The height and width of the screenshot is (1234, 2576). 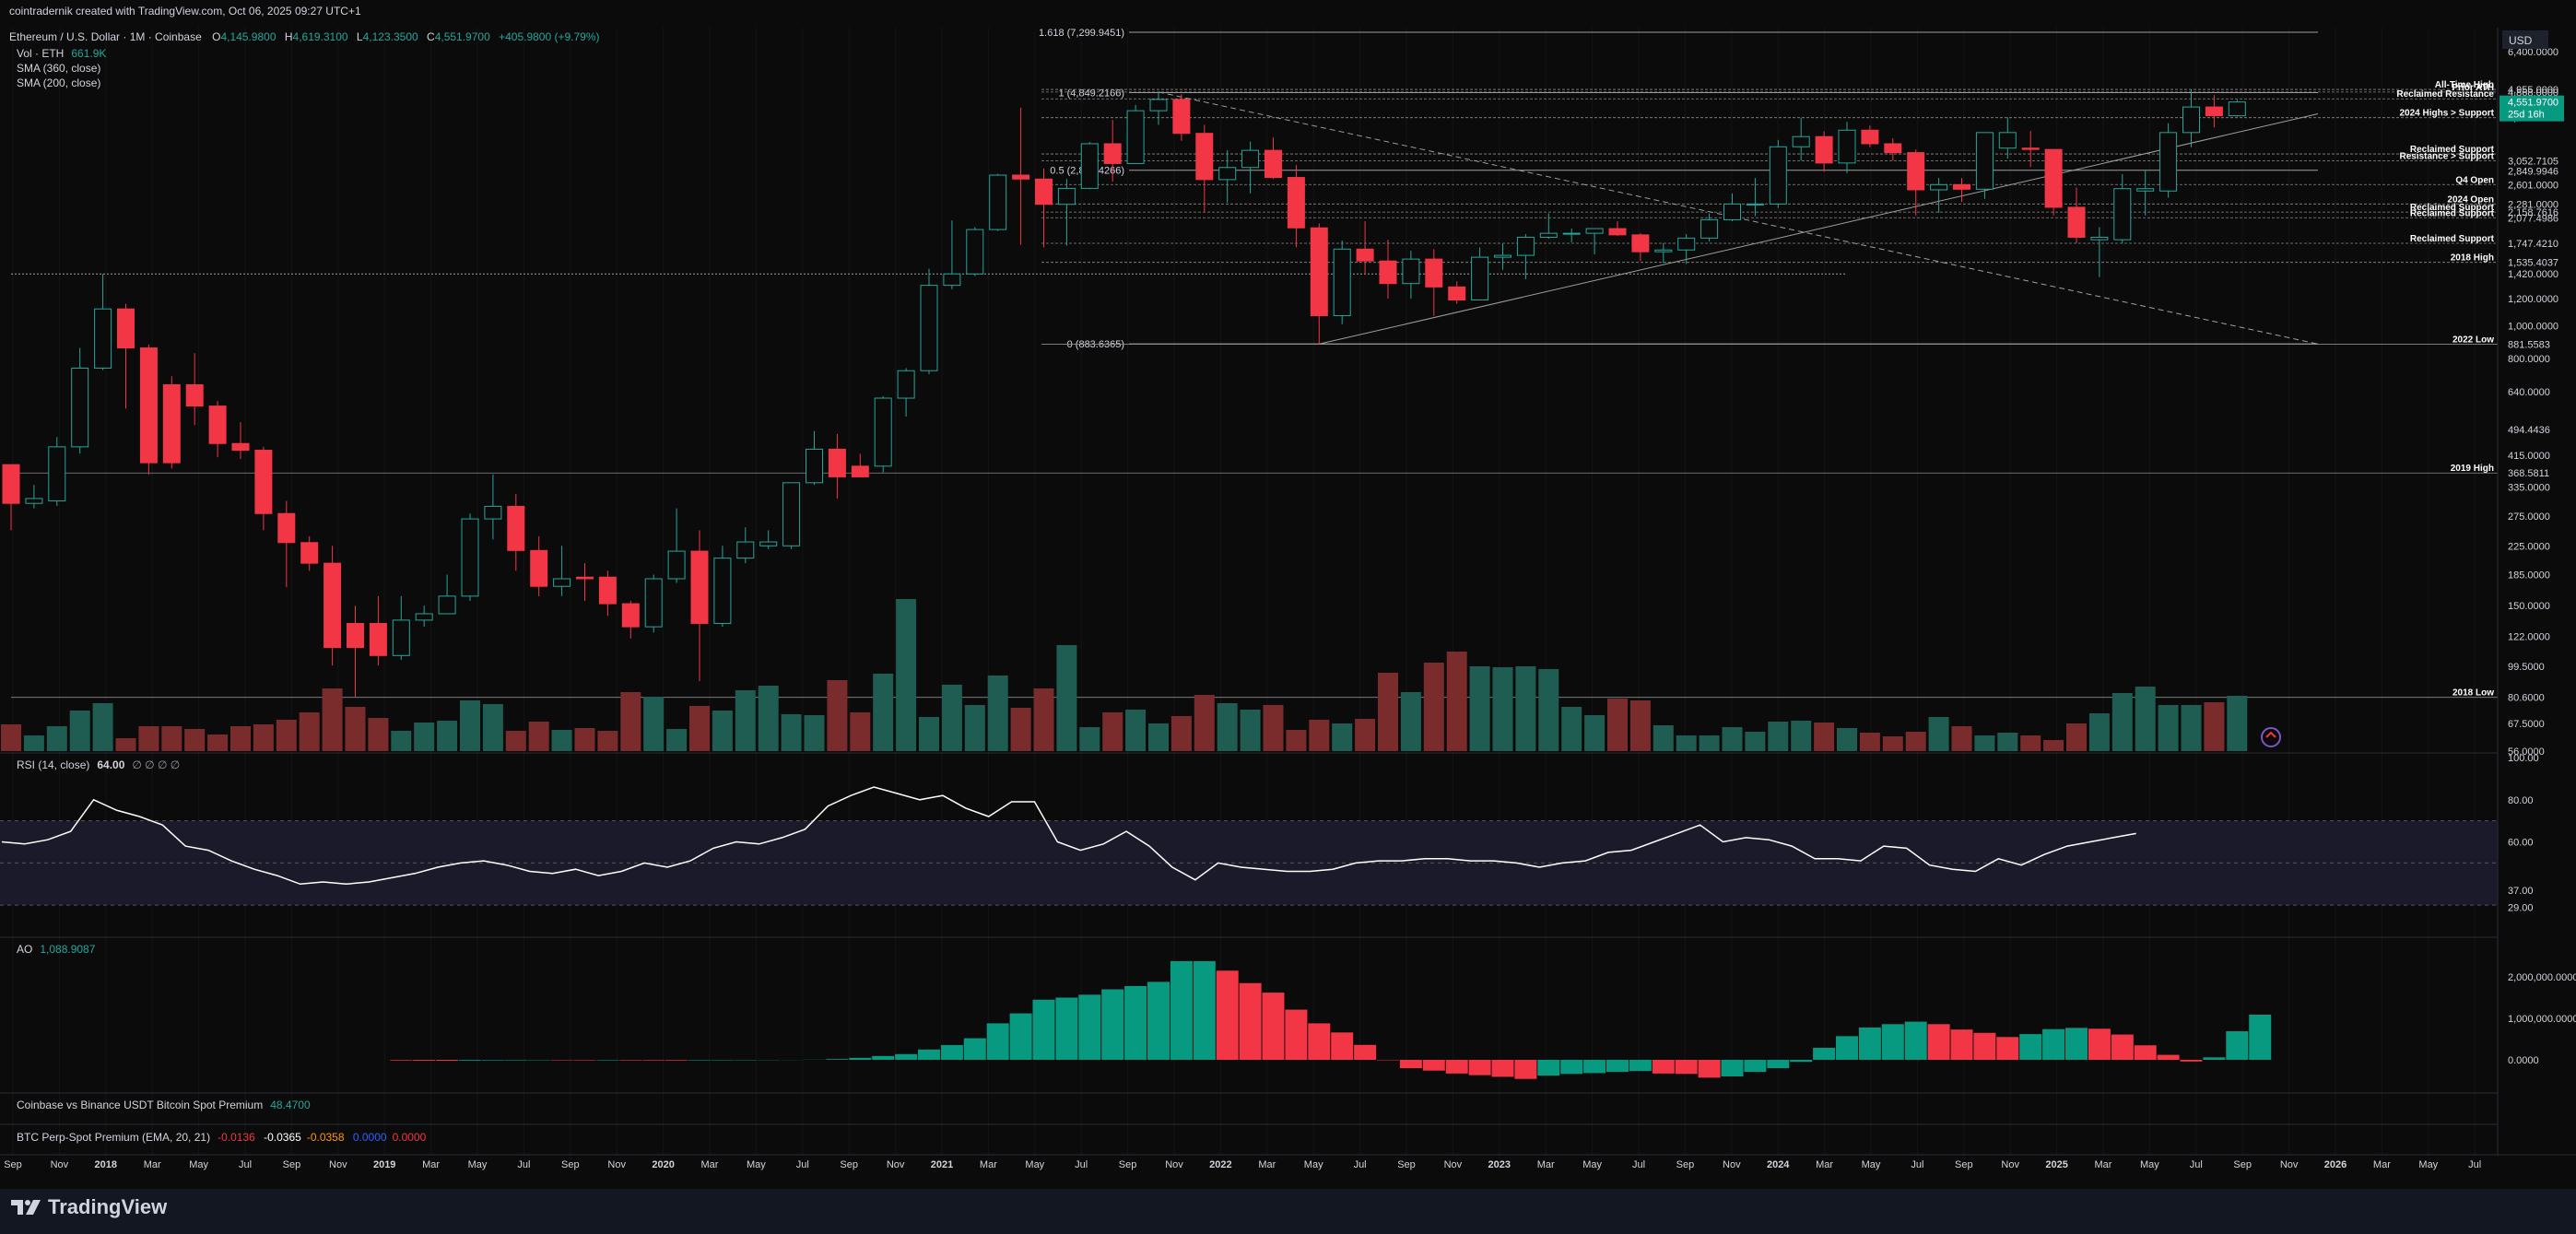 What do you see at coordinates (99, 764) in the screenshot?
I see `rsi-legend: RSI (14, close) 64.00 ∅ ∅ ∅ ∅` at bounding box center [99, 764].